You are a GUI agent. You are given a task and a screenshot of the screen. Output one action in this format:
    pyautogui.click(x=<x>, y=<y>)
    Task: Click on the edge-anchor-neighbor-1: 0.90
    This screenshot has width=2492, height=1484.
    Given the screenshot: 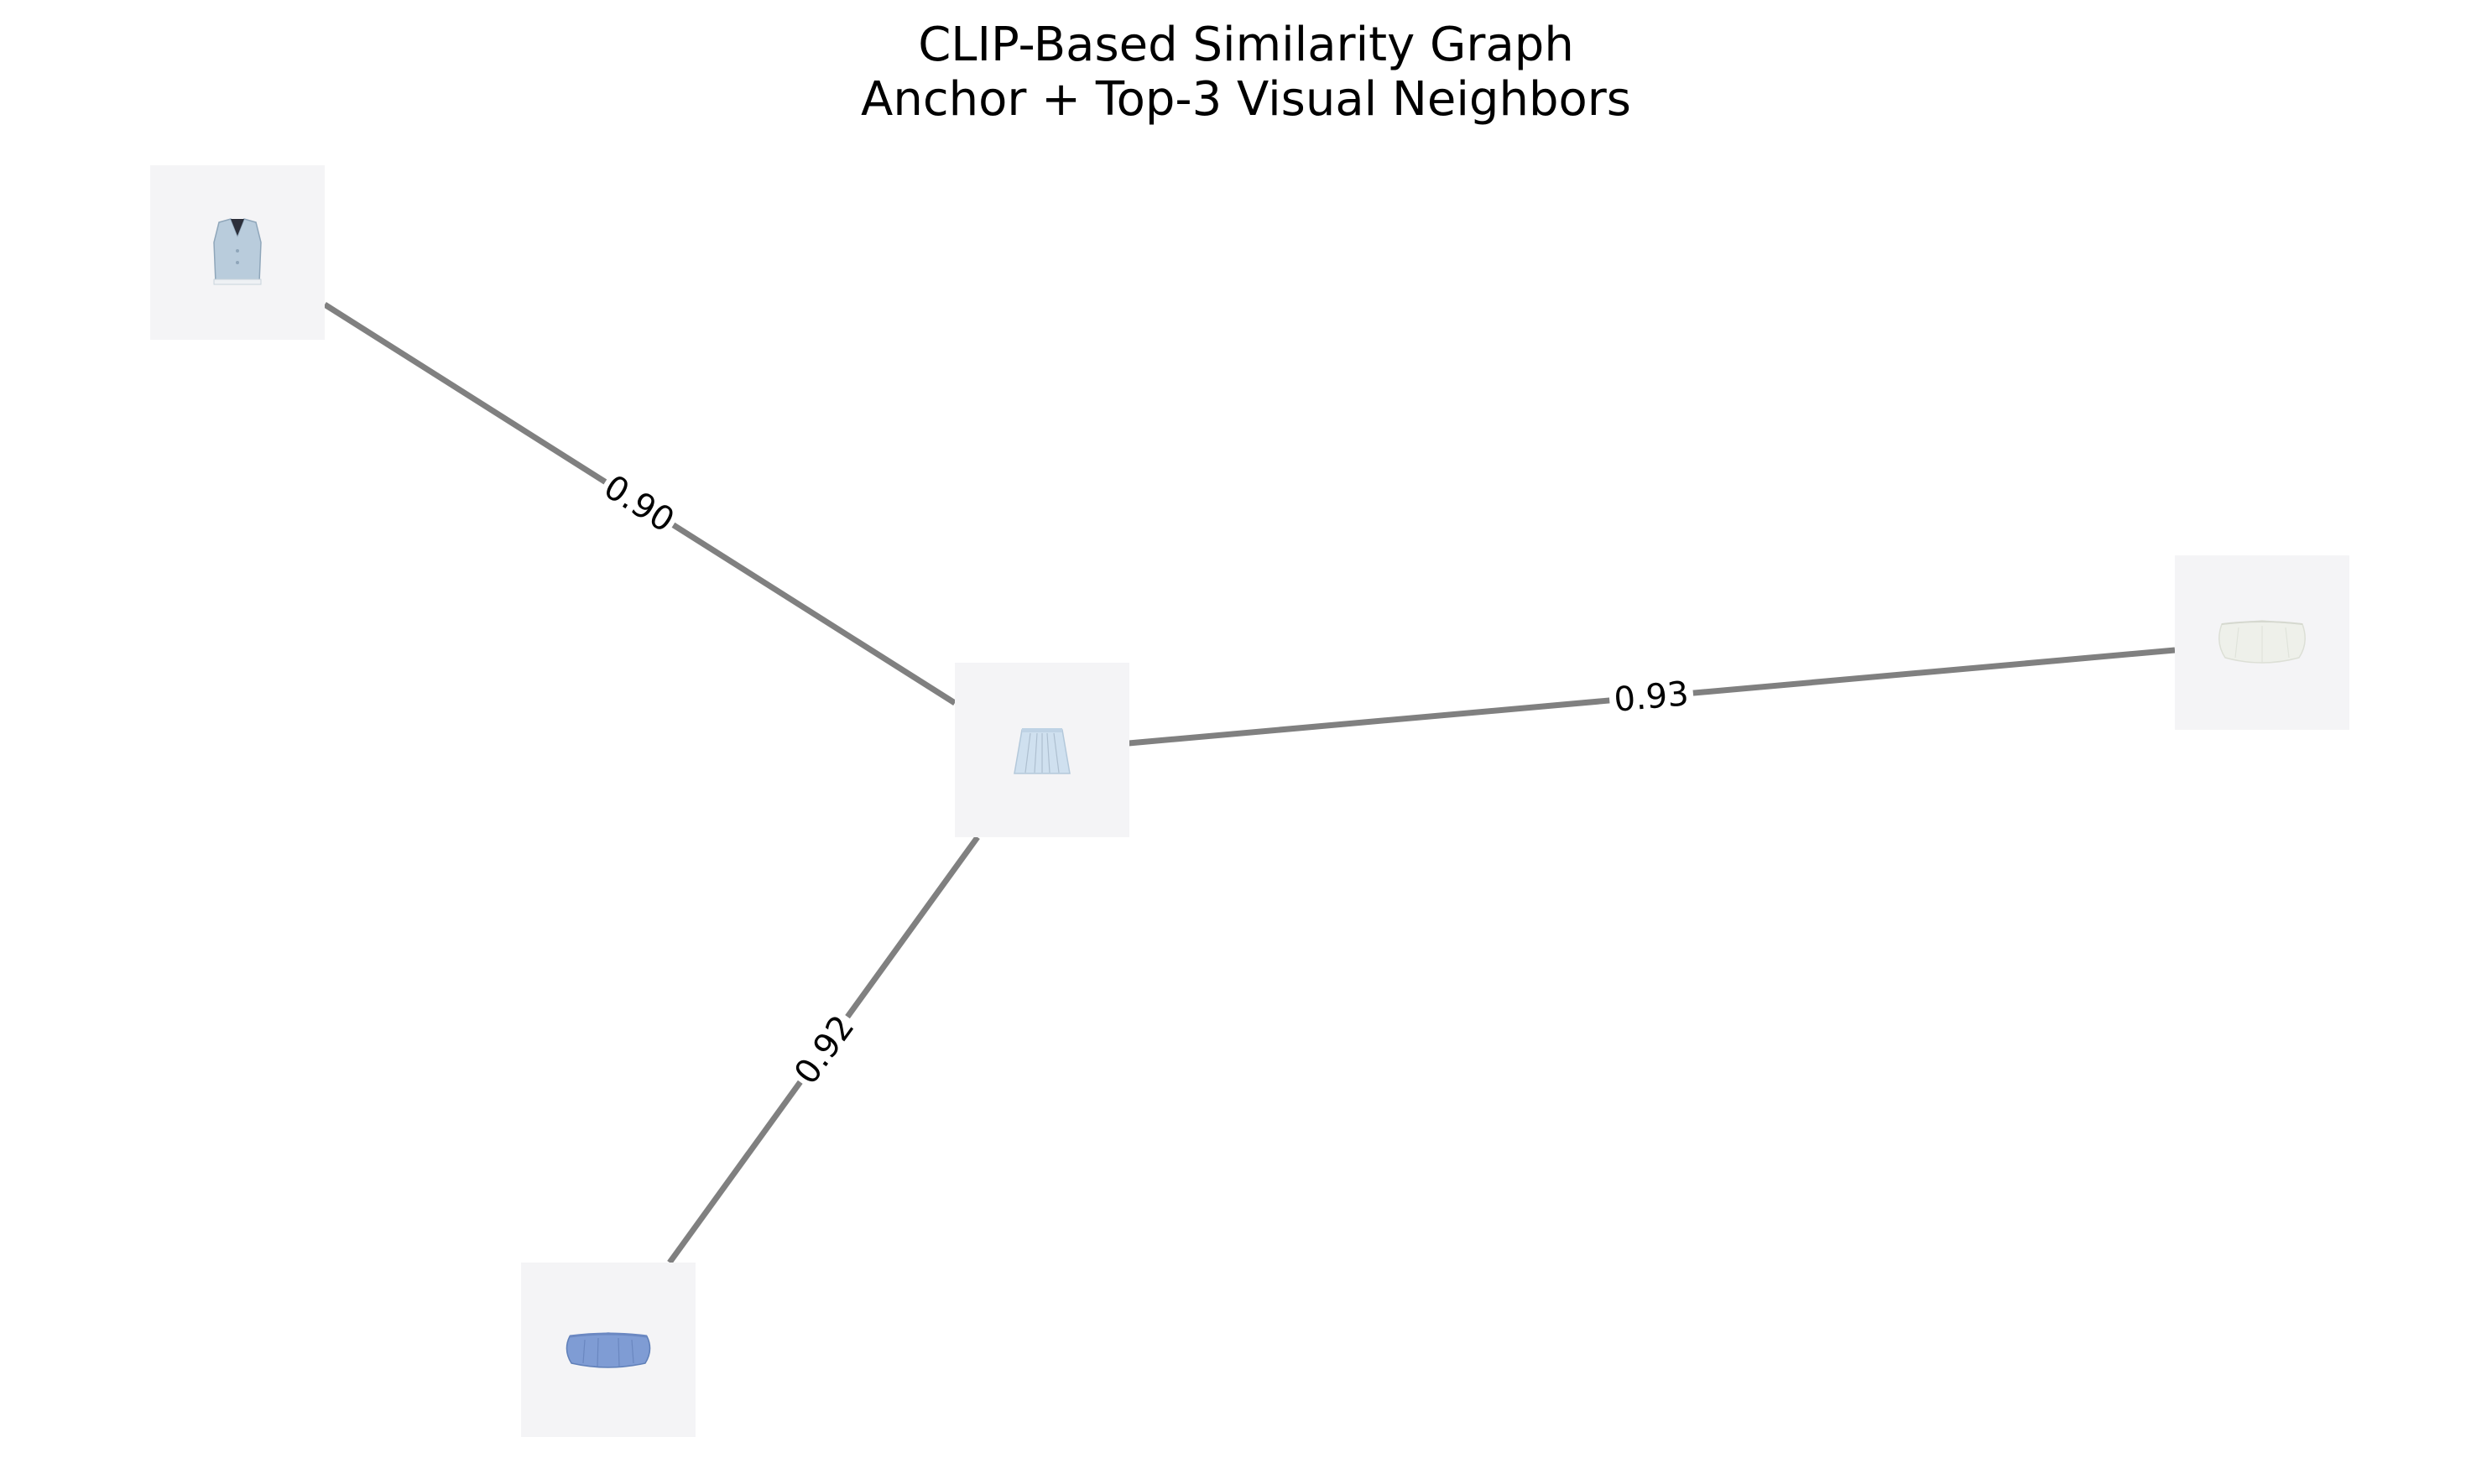 What is the action you would take?
    pyautogui.click(x=640, y=504)
    